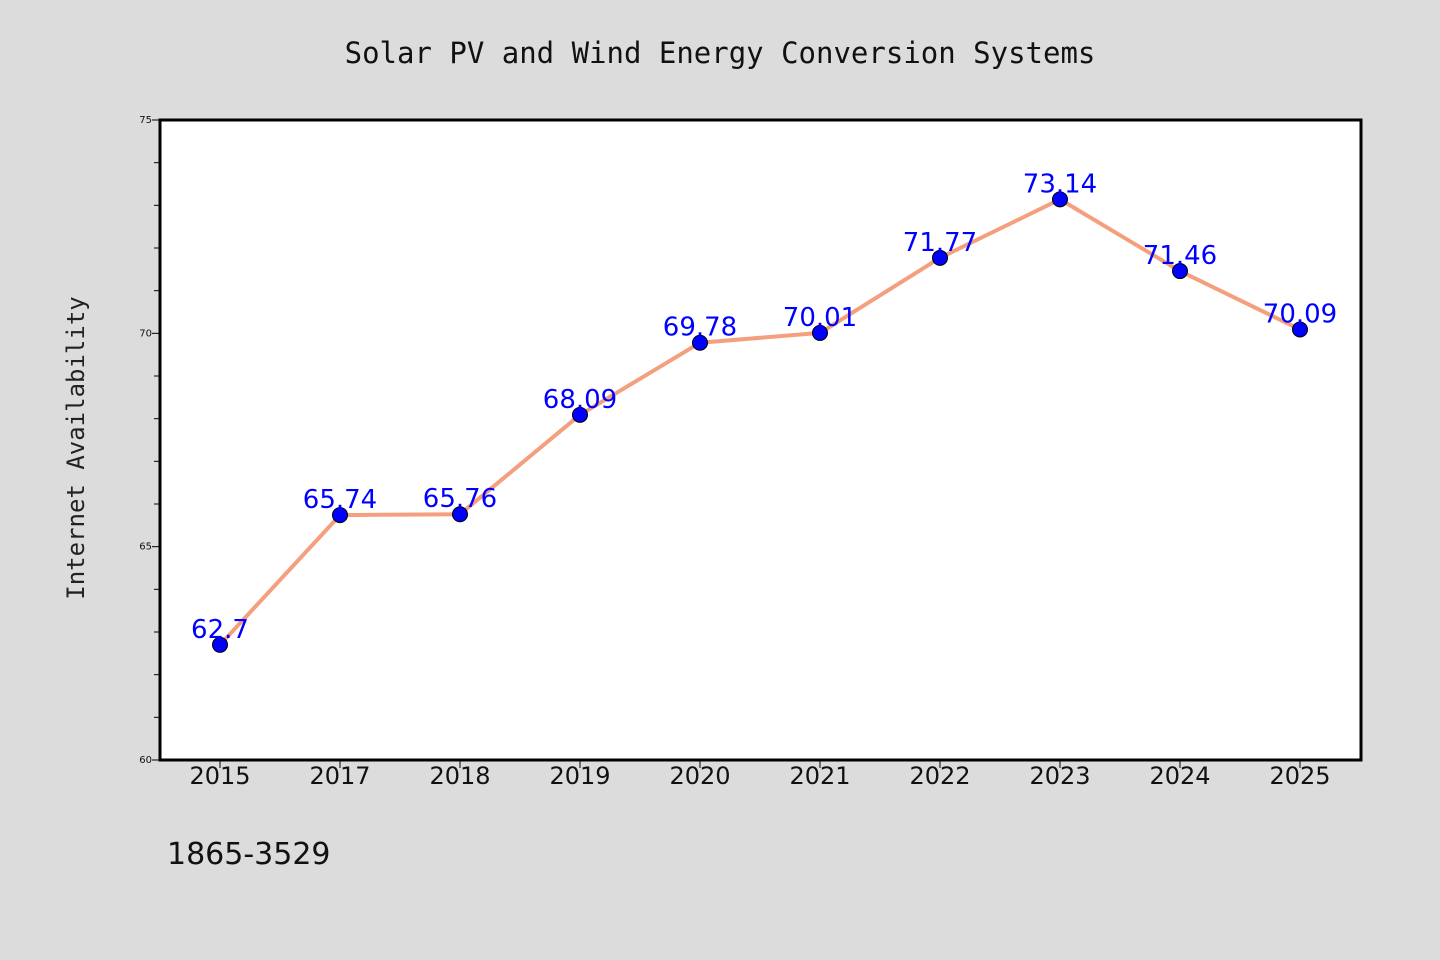 Image resolution: width=1440 pixels, height=960 pixels. Describe the element at coordinates (579, 776) in the screenshot. I see `x-tick-label: 2019` at that location.